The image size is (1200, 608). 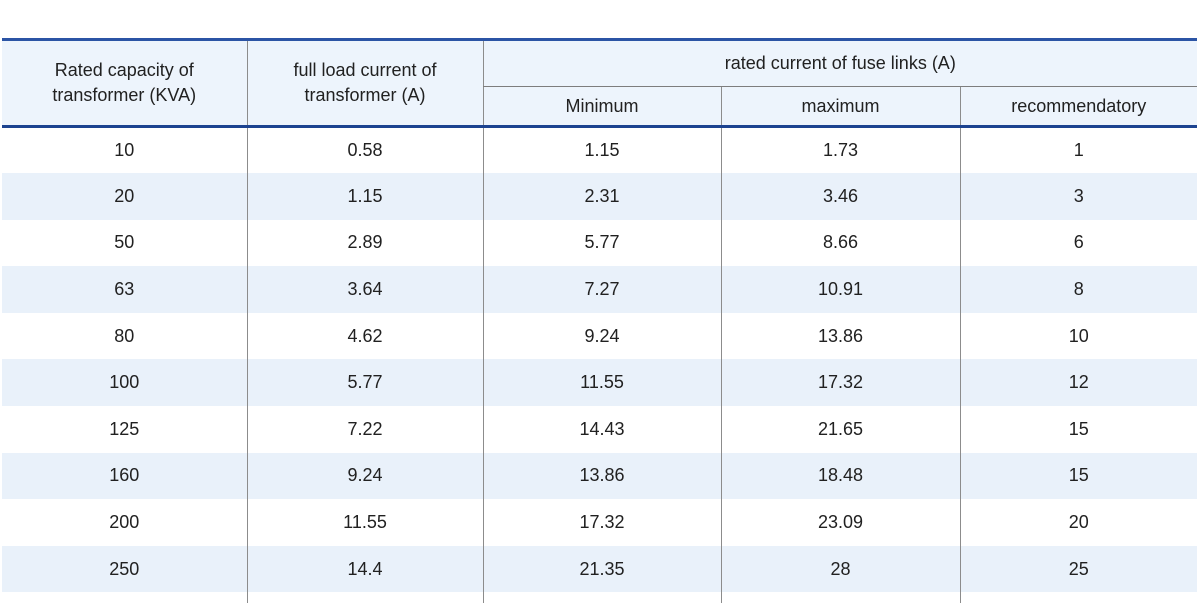 What do you see at coordinates (1078, 149) in the screenshot?
I see `cell-fuse-recommended: 1` at bounding box center [1078, 149].